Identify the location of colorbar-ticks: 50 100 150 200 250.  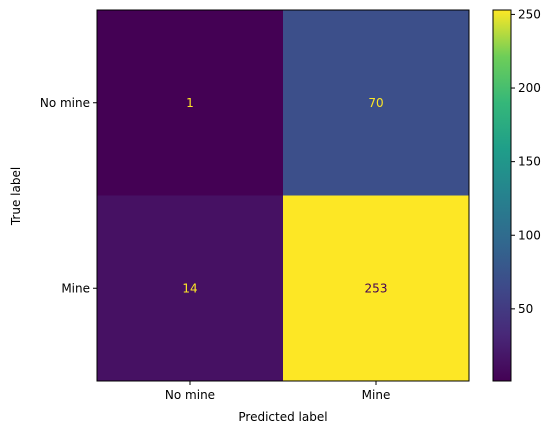
(526, 161).